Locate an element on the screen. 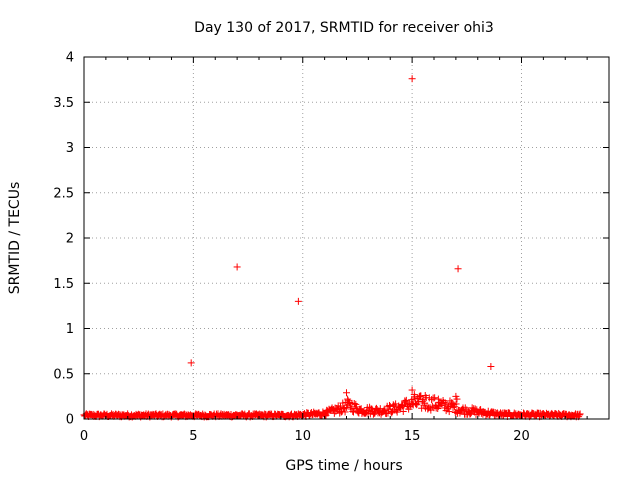 This screenshot has height=480, width=640. y-tick-label: 0.5 is located at coordinates (63, 374).